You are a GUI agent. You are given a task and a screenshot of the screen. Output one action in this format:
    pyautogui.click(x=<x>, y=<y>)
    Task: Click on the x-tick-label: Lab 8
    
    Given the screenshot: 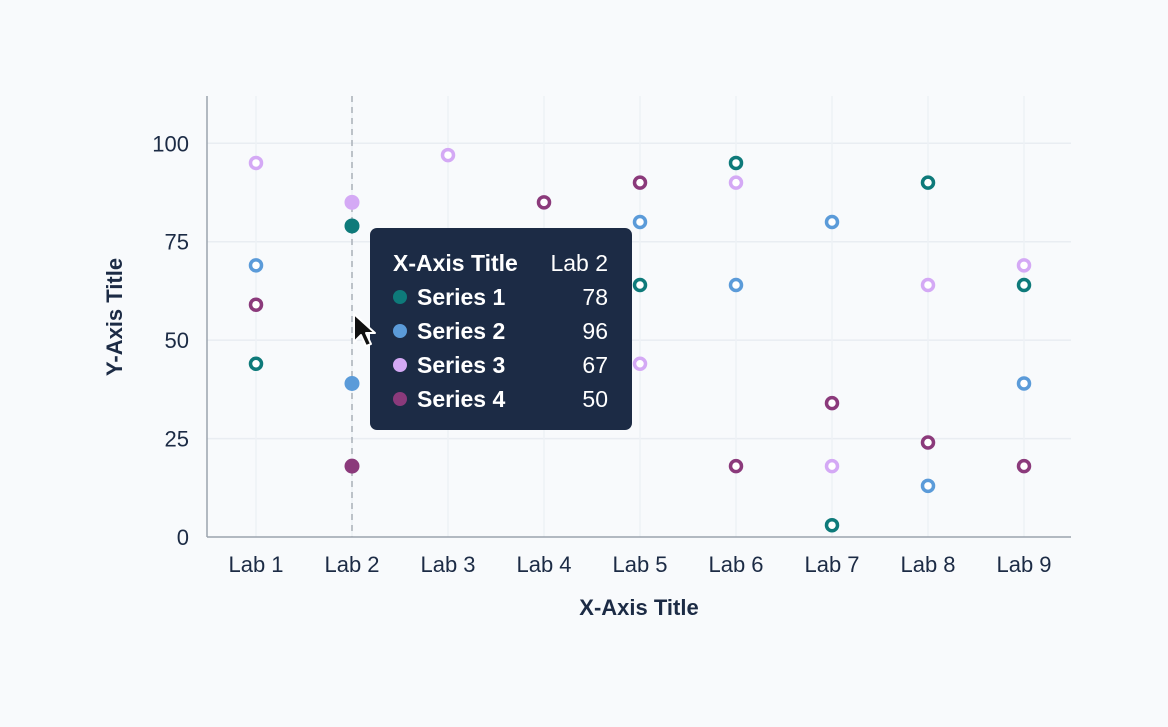 What is the action you would take?
    pyautogui.click(x=927, y=564)
    